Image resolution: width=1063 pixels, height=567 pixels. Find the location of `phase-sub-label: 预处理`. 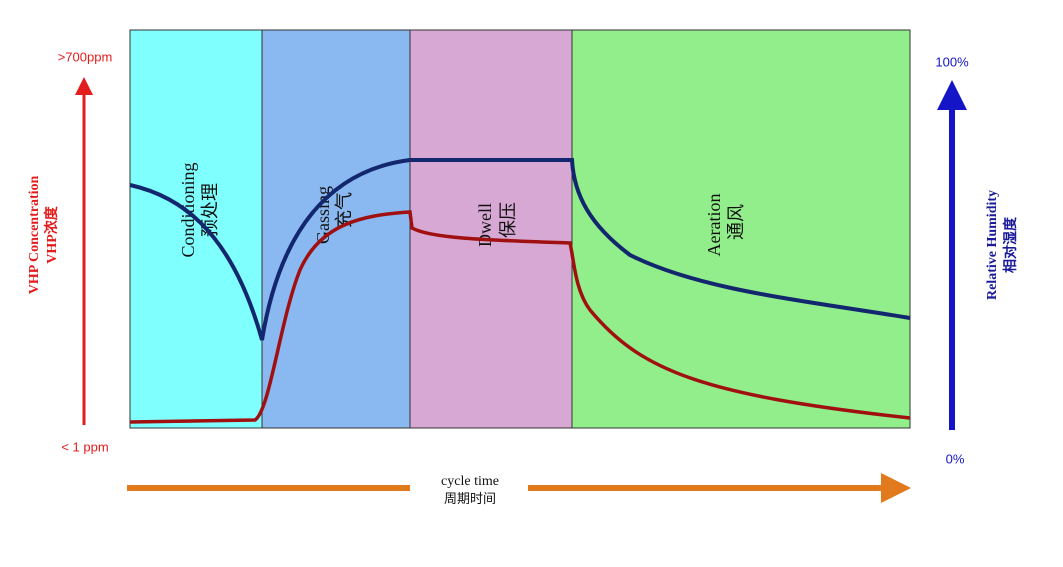

phase-sub-label: 预处理 is located at coordinates (210, 210).